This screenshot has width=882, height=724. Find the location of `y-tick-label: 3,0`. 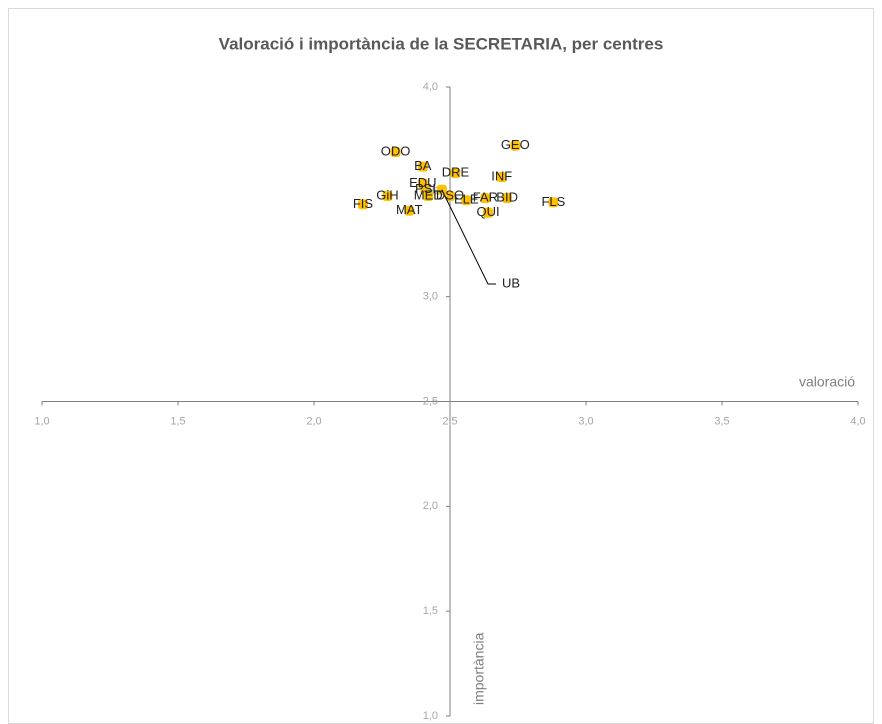

y-tick-label: 3,0 is located at coordinates (430, 297).